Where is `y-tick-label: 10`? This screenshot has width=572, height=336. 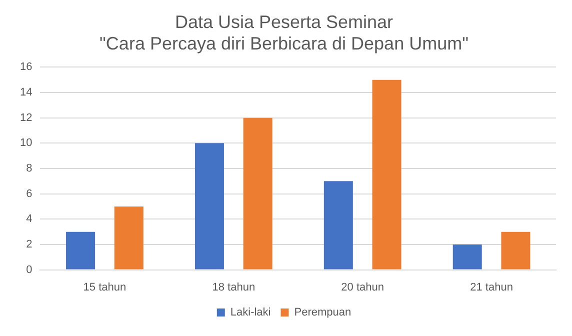 y-tick-label: 10 is located at coordinates (26, 143).